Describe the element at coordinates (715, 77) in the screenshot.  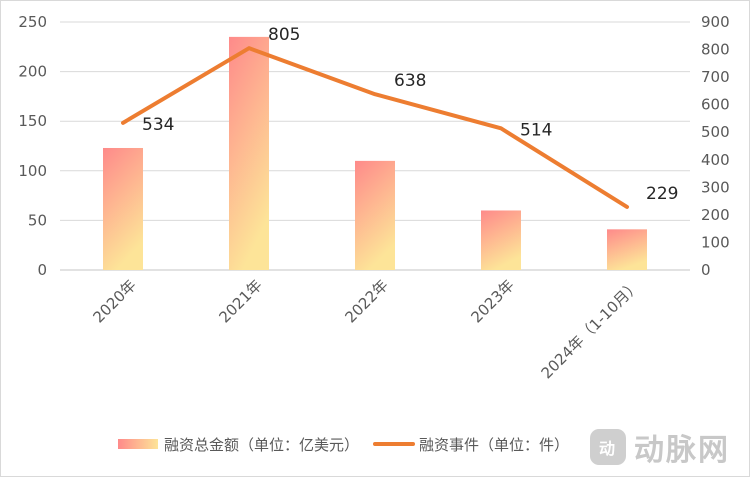
I see `right-tick-label: 700` at that location.